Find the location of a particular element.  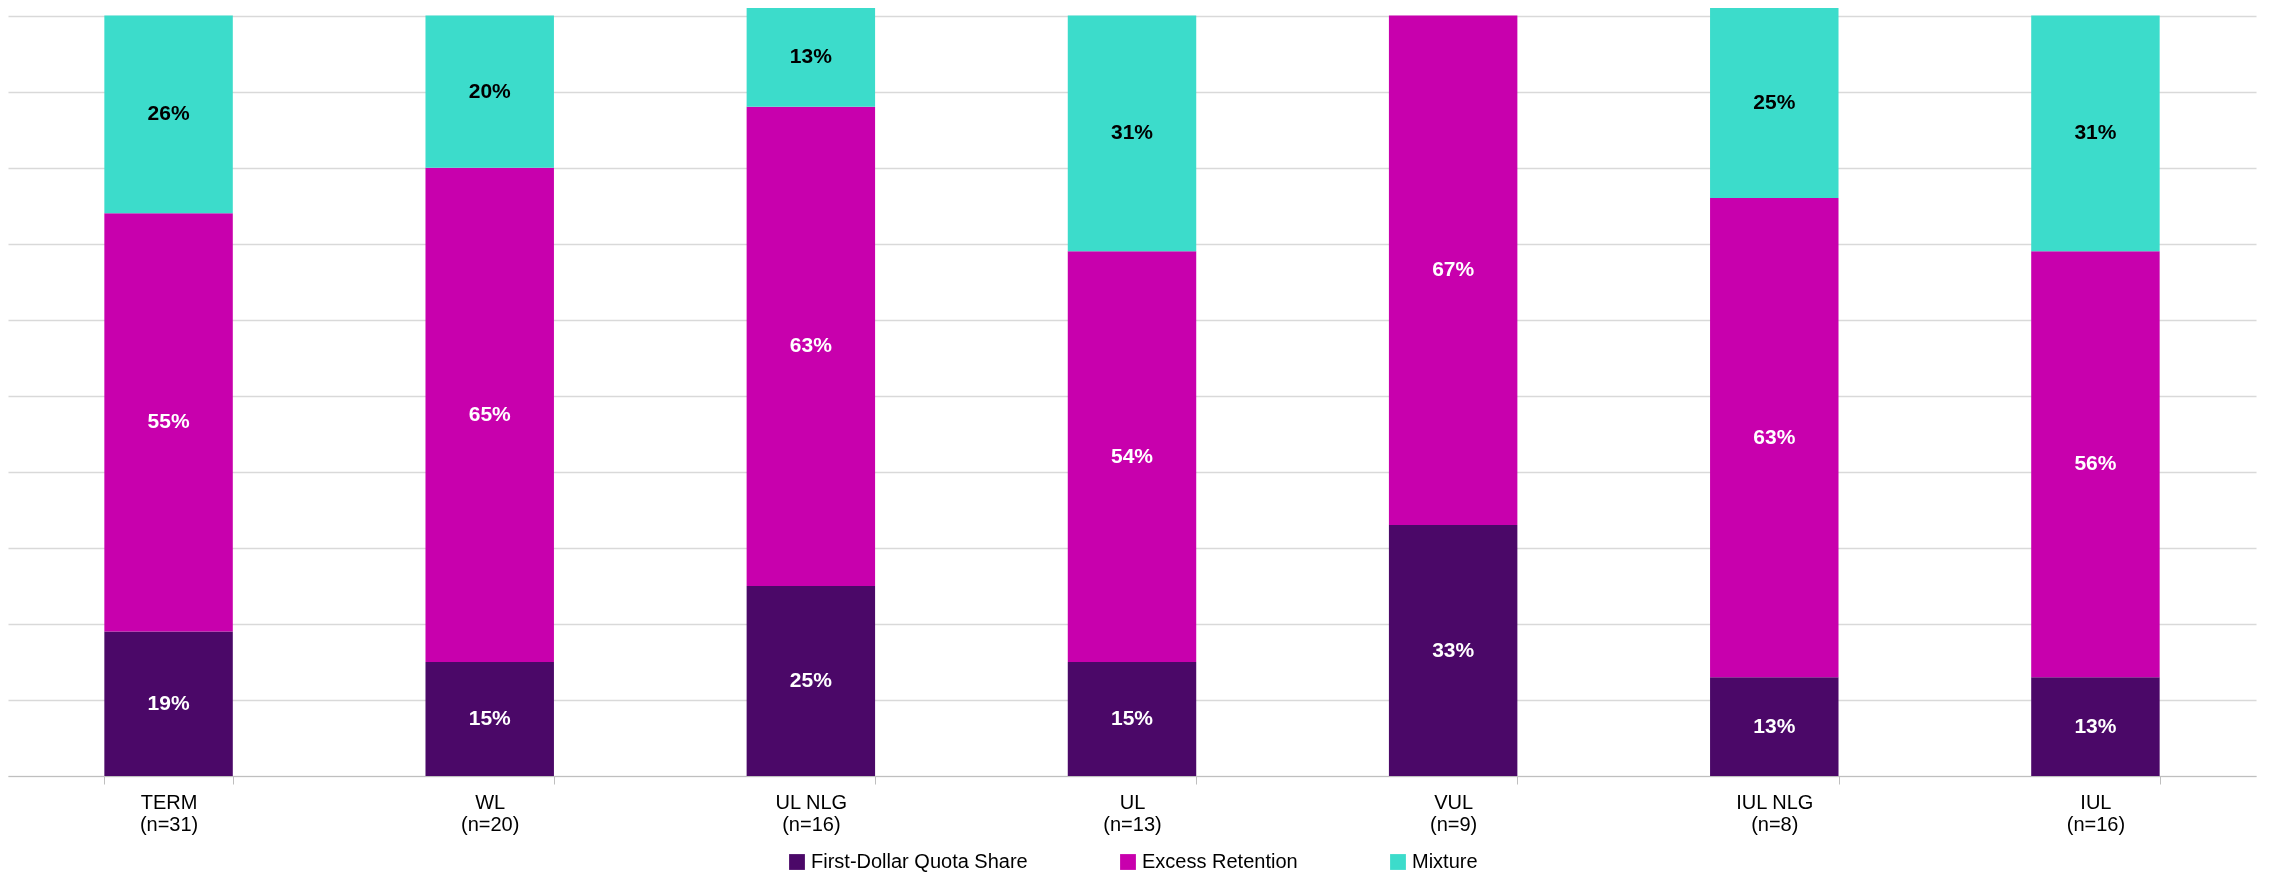

x-tick-label: TERM (n=31) is located at coordinates (169, 812).